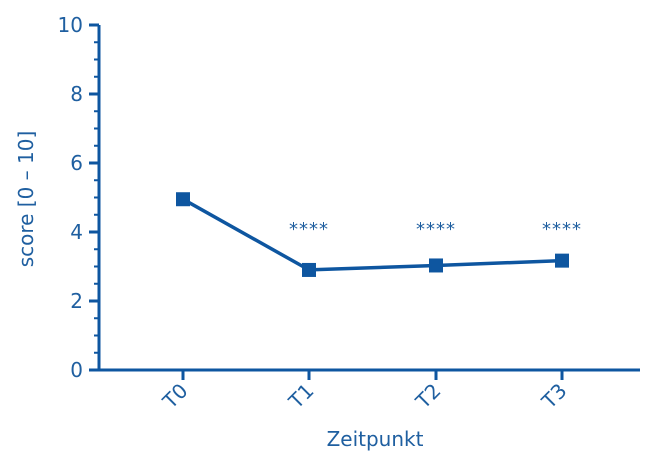 This screenshot has width=656, height=451. What do you see at coordinates (427, 396) in the screenshot?
I see `x-tick-label: T2` at bounding box center [427, 396].